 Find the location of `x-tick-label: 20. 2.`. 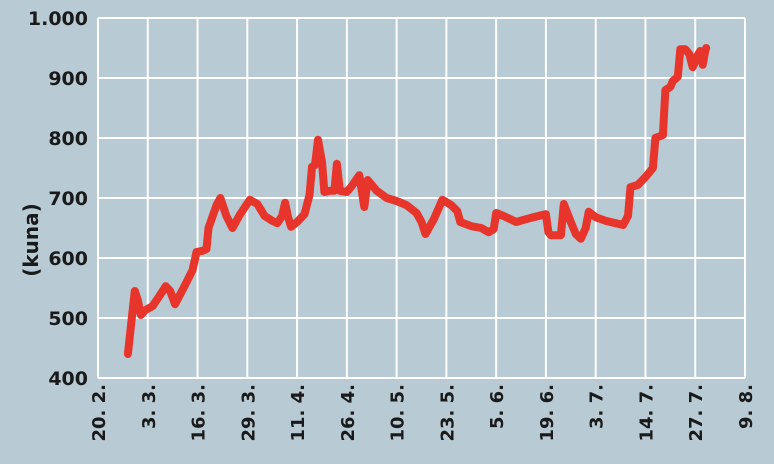

x-tick-label: 20. 2. is located at coordinates (99, 413).